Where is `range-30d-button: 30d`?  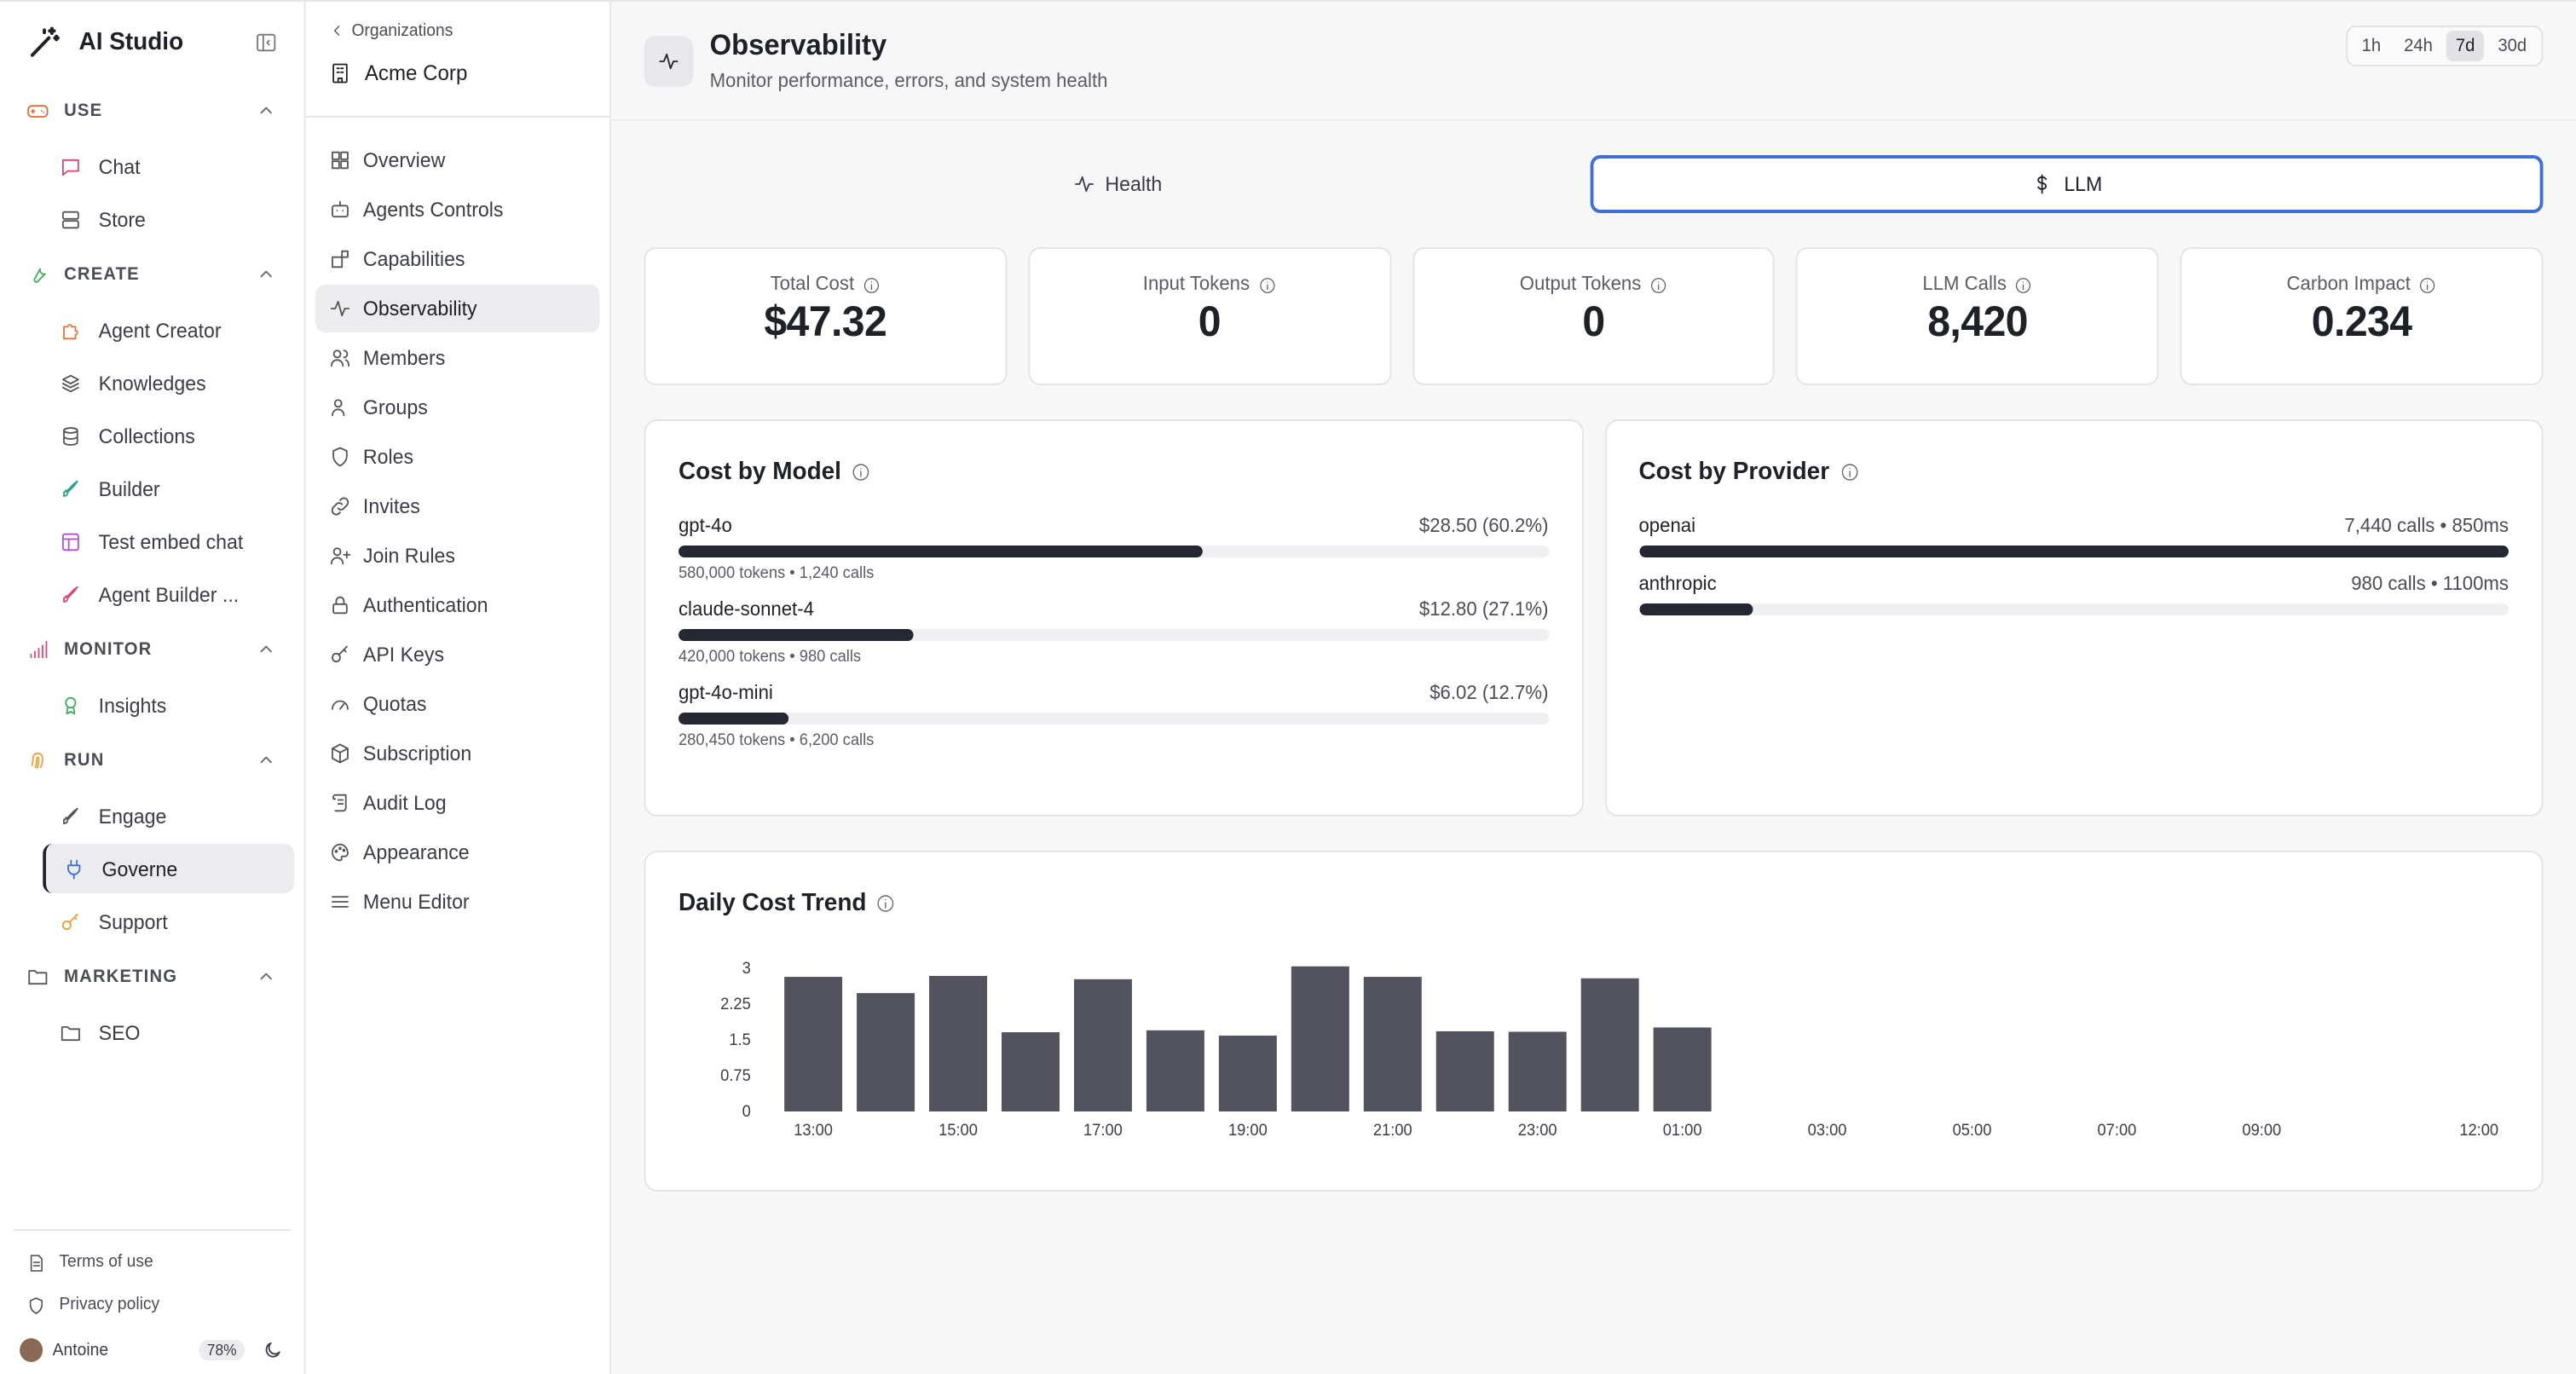
range-30d-button: 30d is located at coordinates (2512, 46).